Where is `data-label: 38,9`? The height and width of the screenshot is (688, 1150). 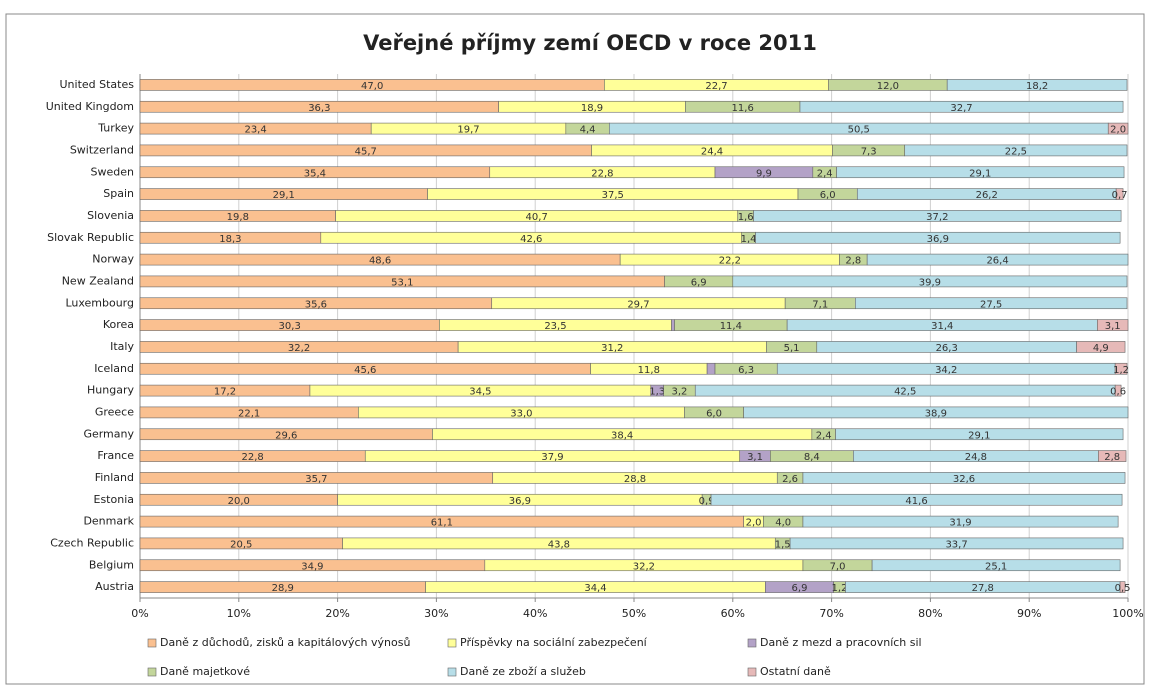
data-label: 38,9 is located at coordinates (936, 413).